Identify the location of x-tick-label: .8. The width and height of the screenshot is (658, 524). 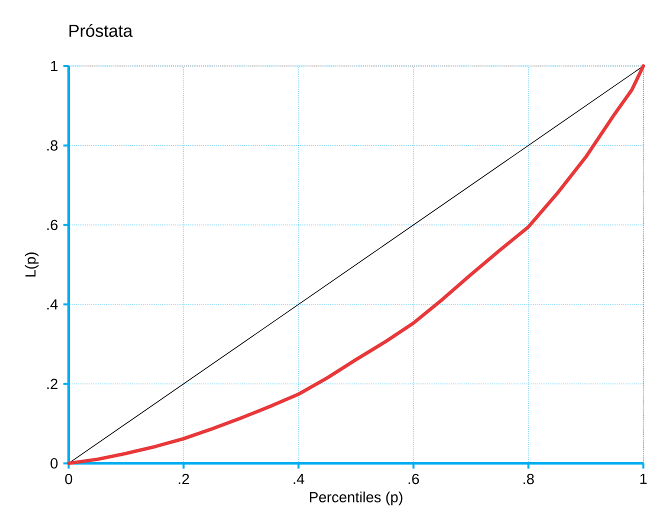
(529, 479).